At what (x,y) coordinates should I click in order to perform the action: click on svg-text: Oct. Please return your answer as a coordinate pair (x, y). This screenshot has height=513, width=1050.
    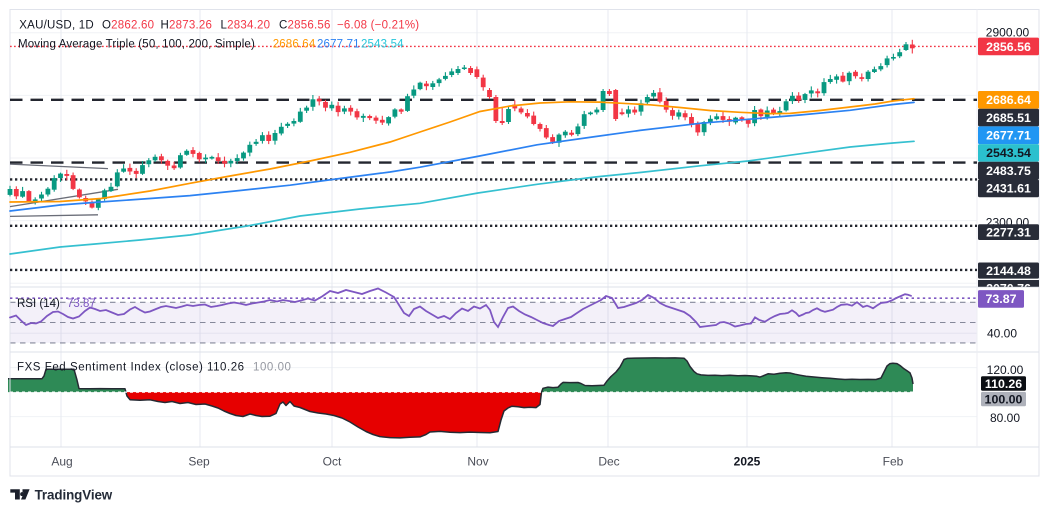
    Looking at the image, I should click on (332, 461).